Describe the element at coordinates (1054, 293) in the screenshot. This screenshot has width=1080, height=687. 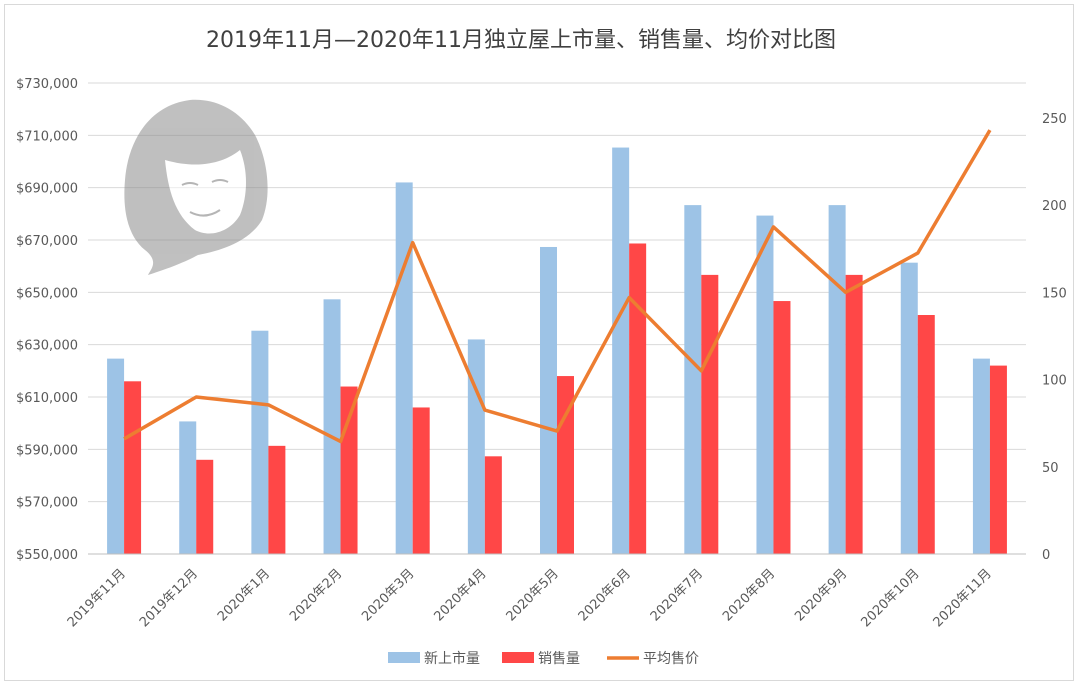
I see `y-right-tick-label: 150` at that location.